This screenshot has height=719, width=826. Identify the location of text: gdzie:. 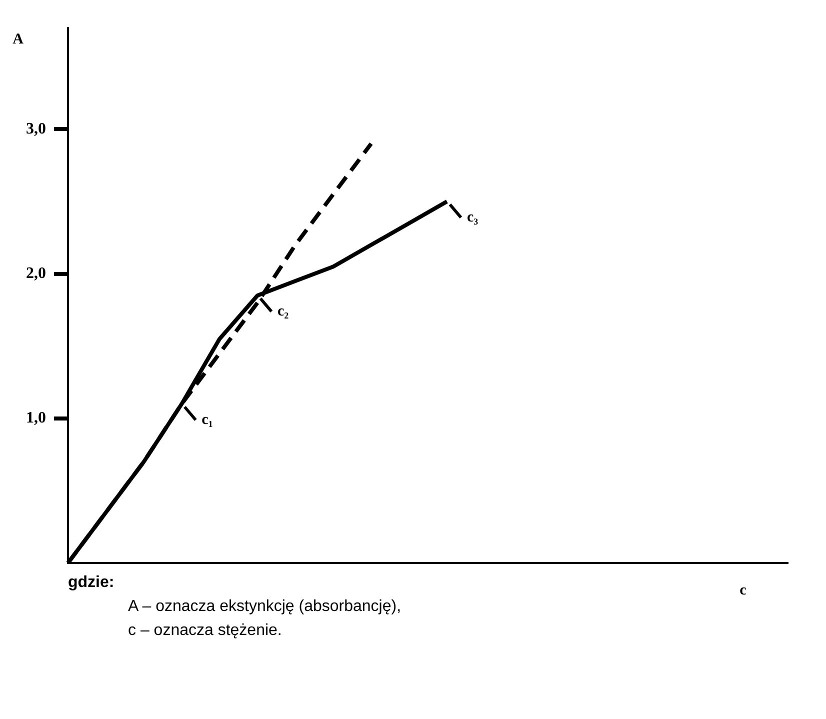
(91, 582).